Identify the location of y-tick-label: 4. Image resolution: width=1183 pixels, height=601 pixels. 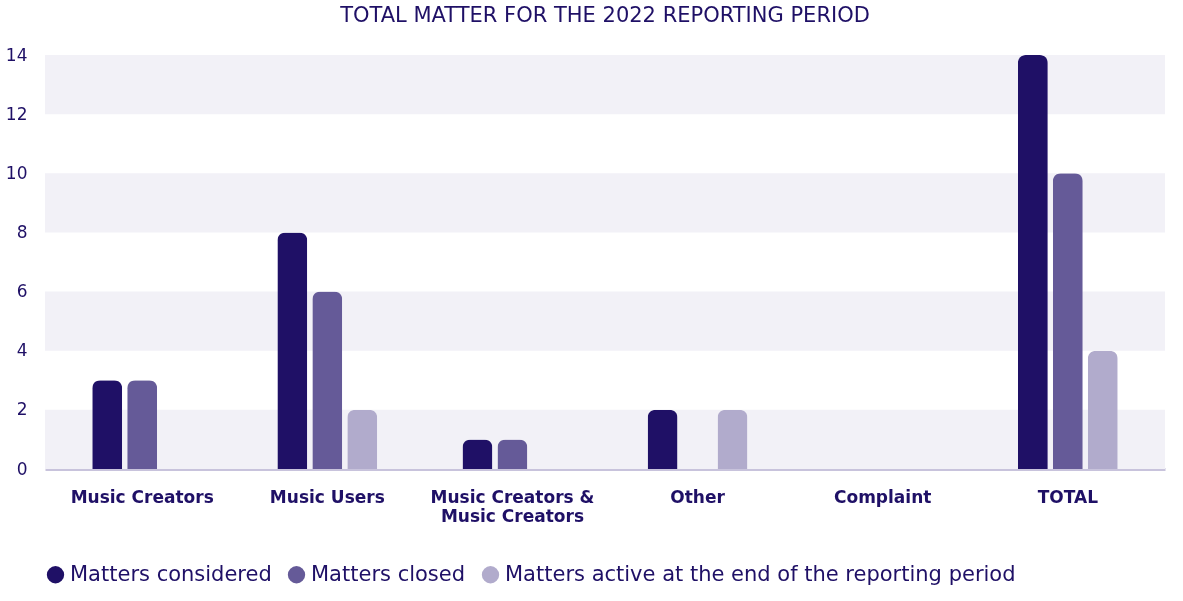
(22, 350).